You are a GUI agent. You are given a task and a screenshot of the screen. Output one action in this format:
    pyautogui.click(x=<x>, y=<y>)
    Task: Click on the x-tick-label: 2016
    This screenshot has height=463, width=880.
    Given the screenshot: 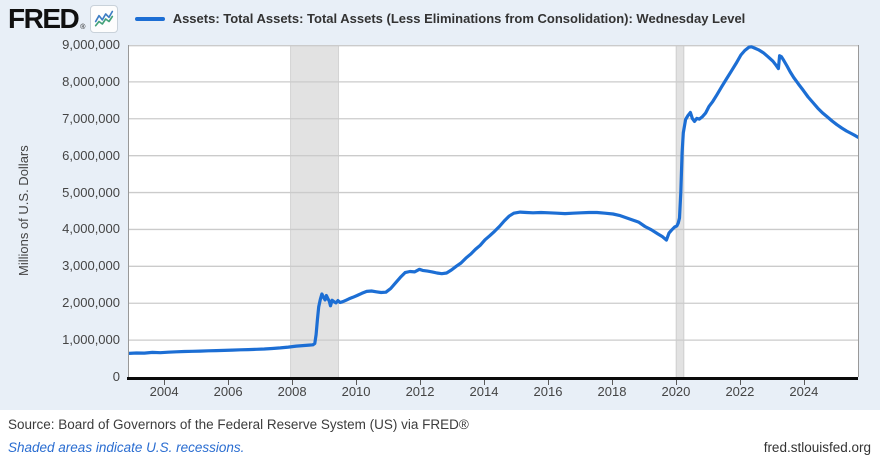 What is the action you would take?
    pyautogui.click(x=548, y=391)
    